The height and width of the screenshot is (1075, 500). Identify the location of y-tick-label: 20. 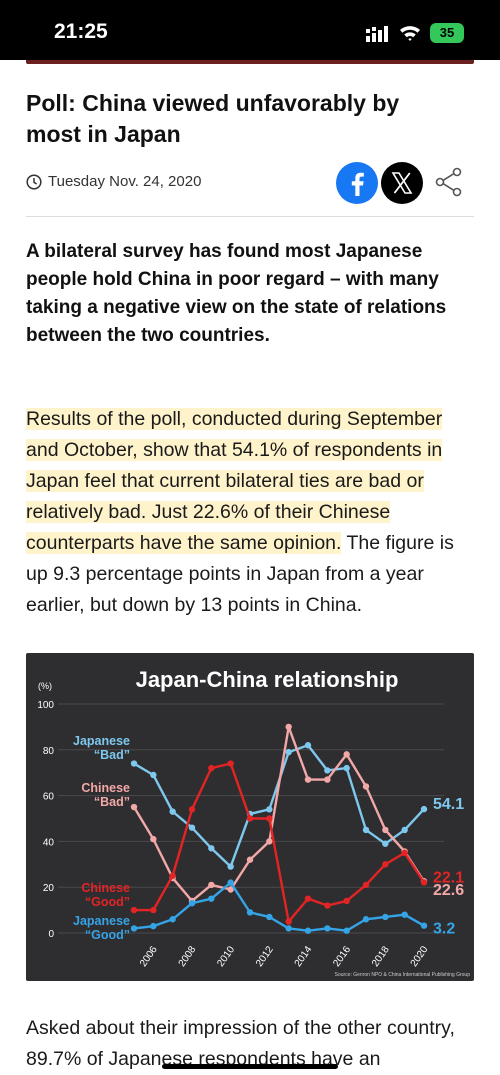
(49, 888).